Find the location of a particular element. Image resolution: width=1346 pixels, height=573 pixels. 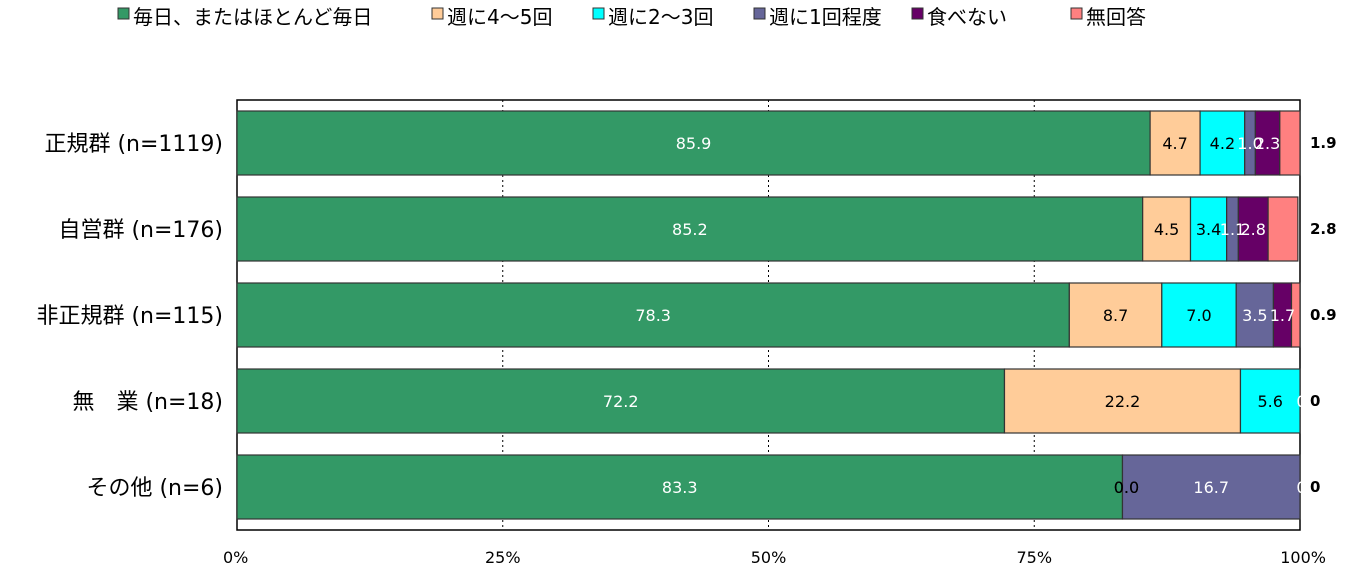

data-label-0-4: 2.3 is located at coordinates (1267, 143).